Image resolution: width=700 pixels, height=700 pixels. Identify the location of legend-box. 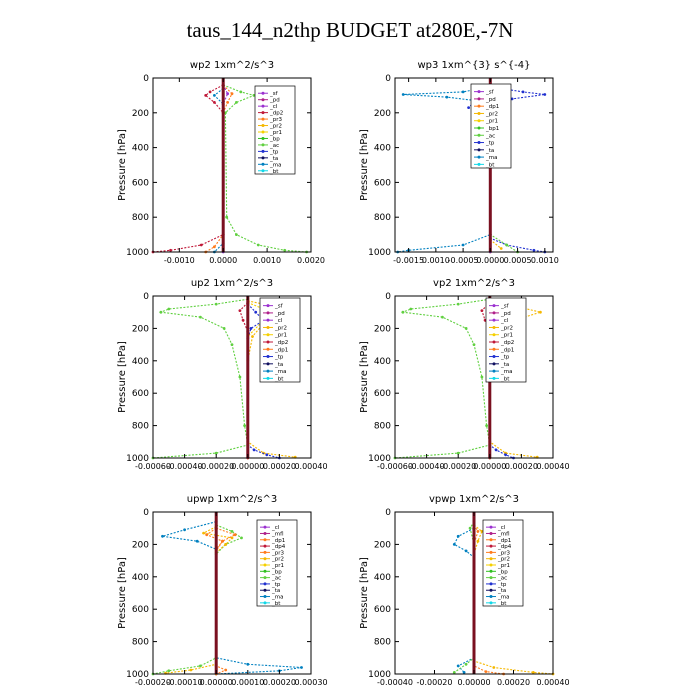
(491, 126).